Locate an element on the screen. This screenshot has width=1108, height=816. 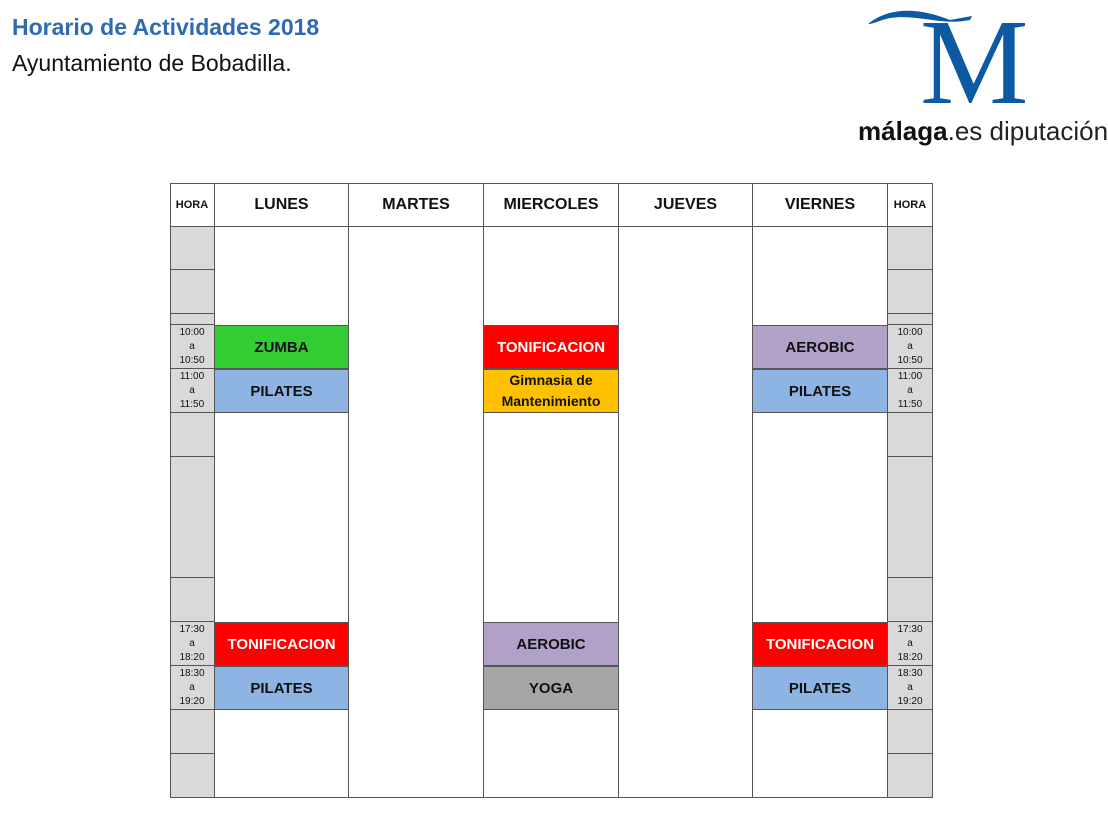
time-slot-right: 11:00 a 11:50 is located at coordinates (910, 391).